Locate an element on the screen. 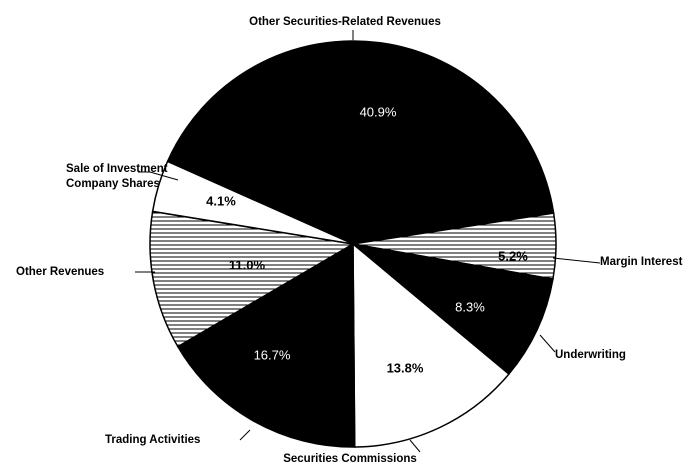 This screenshot has height=467, width=688. slice-label: Trading Activities is located at coordinates (153, 440).